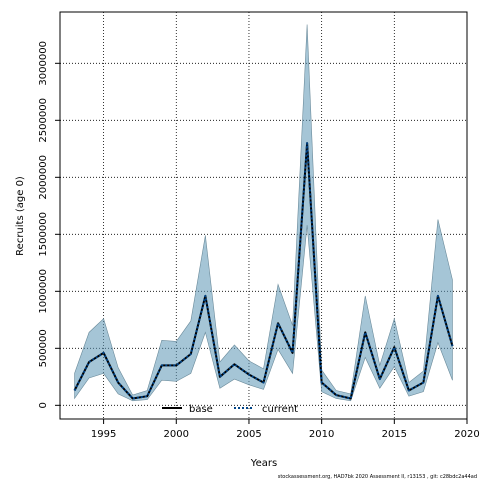  I want to click on x-tick-label: 2020, so click(466, 434).